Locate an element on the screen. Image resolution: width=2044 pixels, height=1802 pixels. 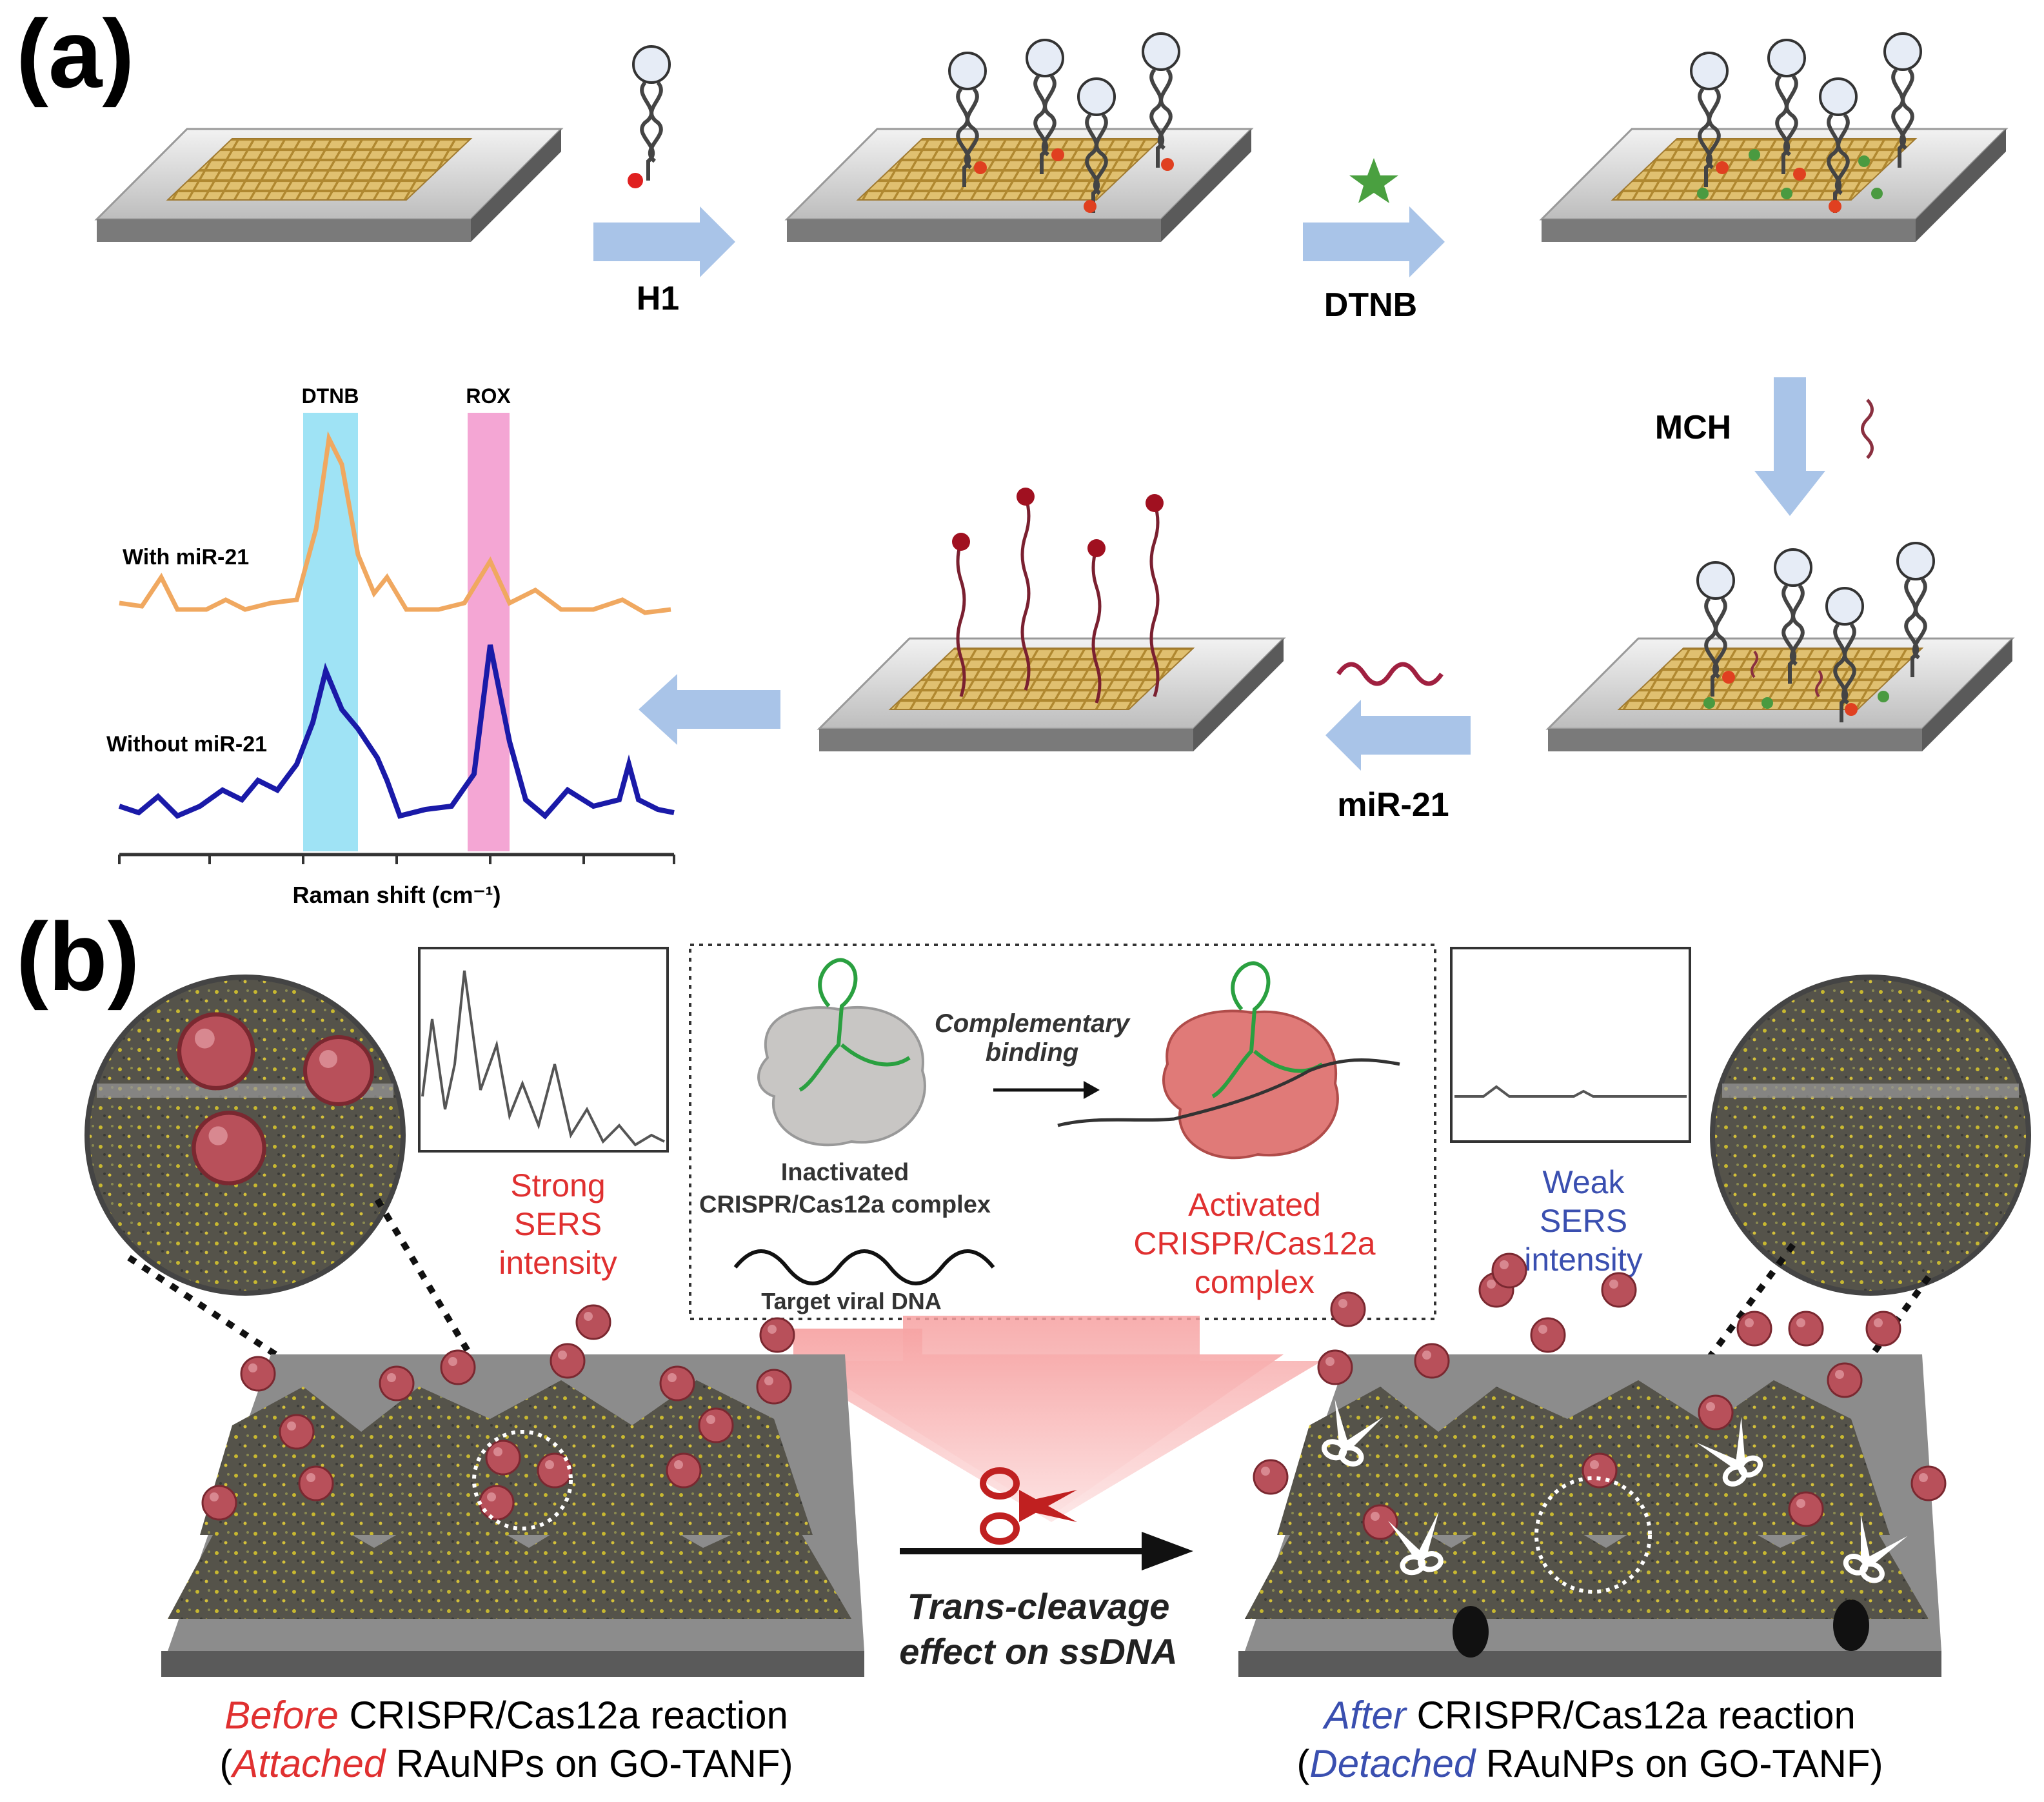
substrate-h1 is located at coordinates (1019, 138).